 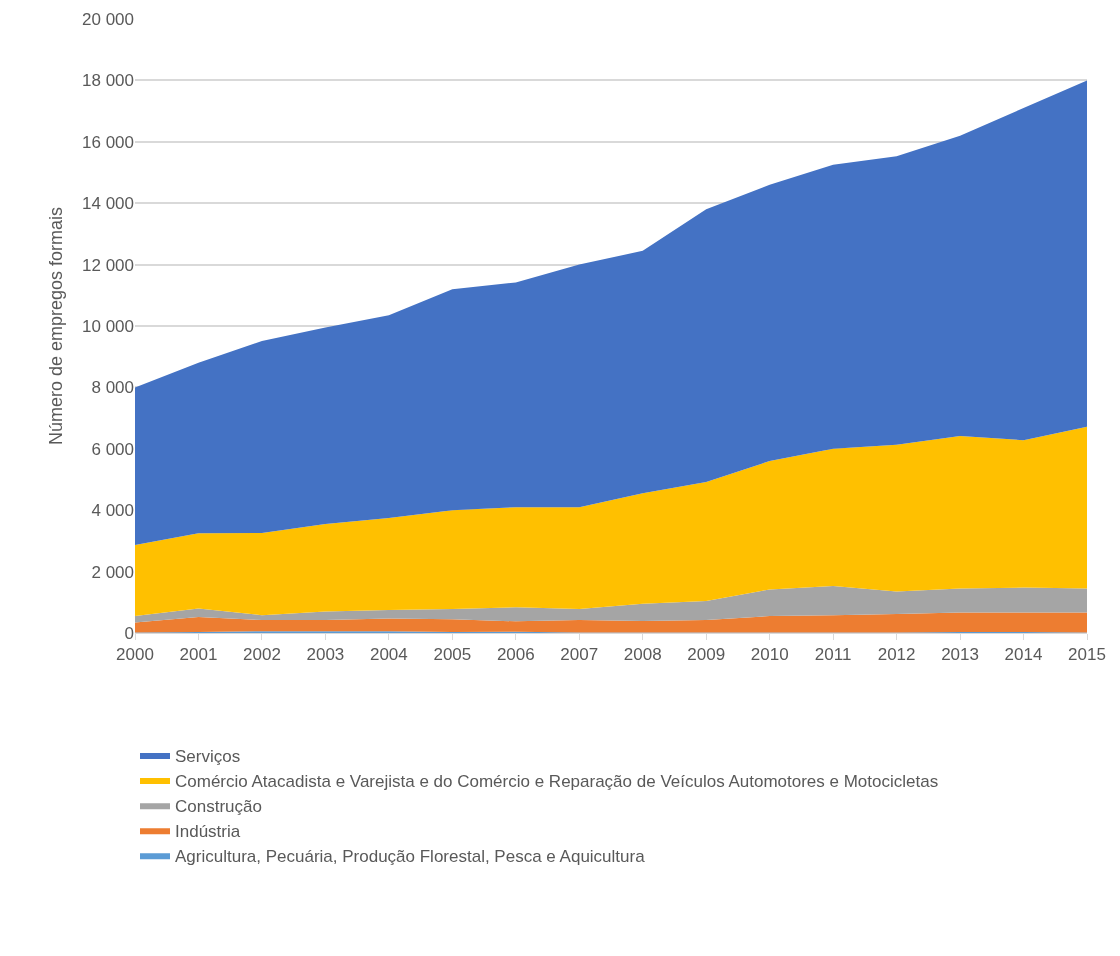 What do you see at coordinates (129, 633) in the screenshot?
I see `y-tick-label: 0` at bounding box center [129, 633].